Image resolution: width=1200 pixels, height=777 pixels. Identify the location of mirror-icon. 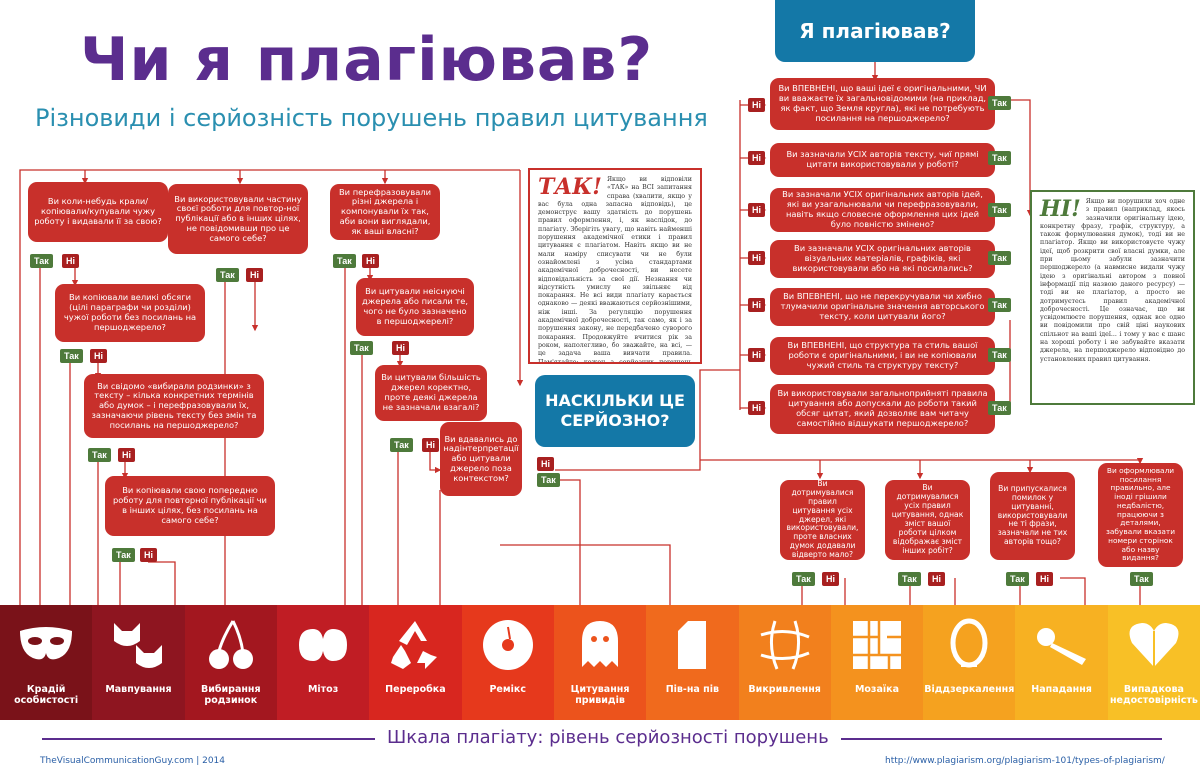
(969, 645).